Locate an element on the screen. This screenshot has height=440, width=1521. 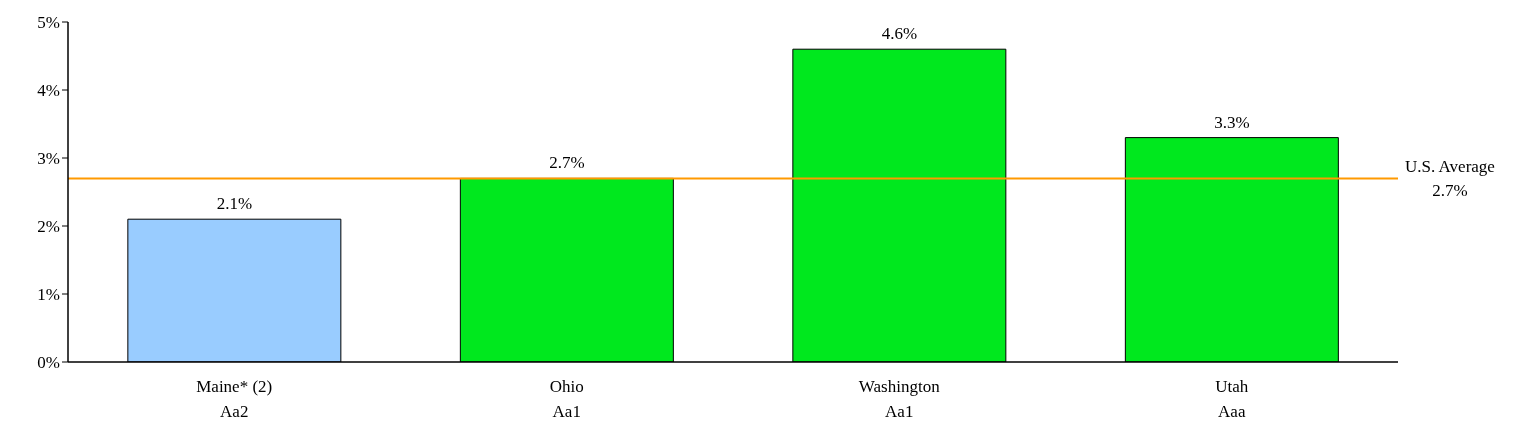
data-label: 3.3% is located at coordinates (1232, 122).